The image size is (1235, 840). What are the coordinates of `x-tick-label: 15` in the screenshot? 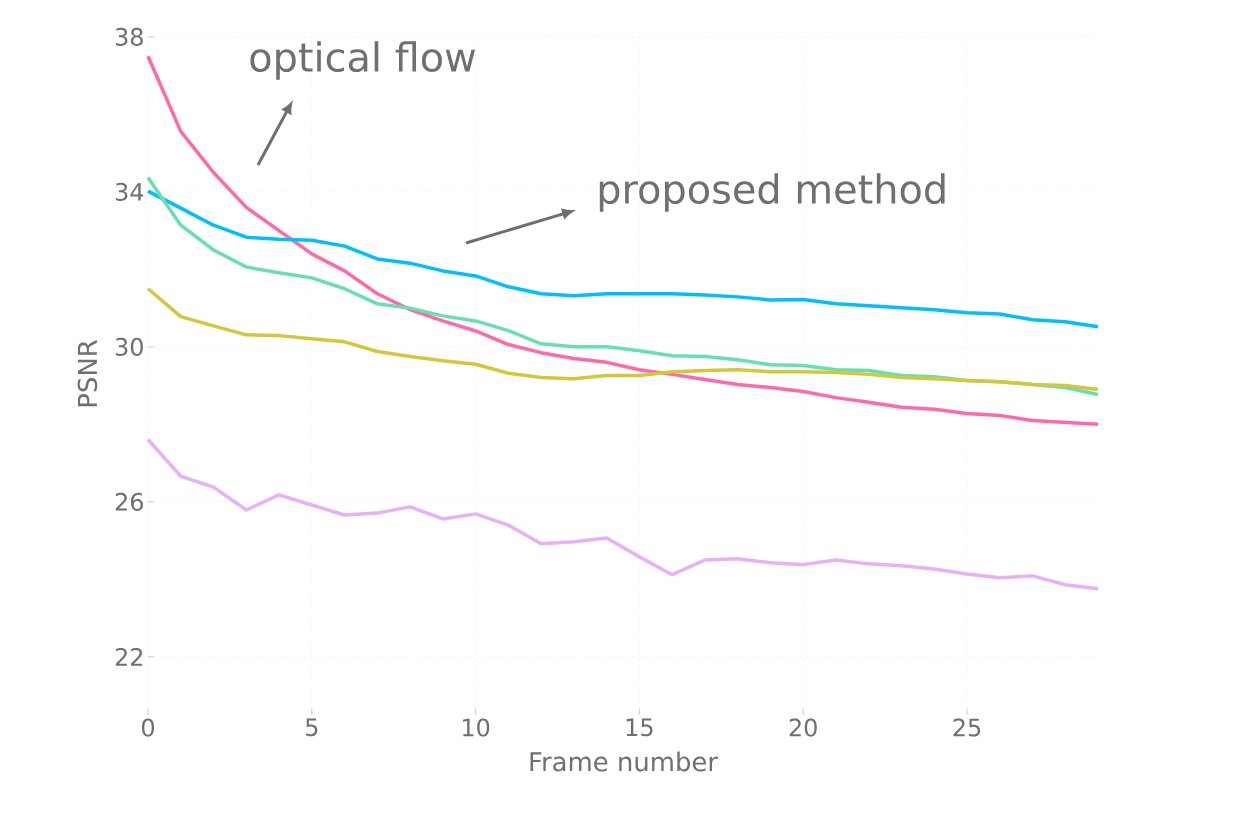 It's located at (639, 727).